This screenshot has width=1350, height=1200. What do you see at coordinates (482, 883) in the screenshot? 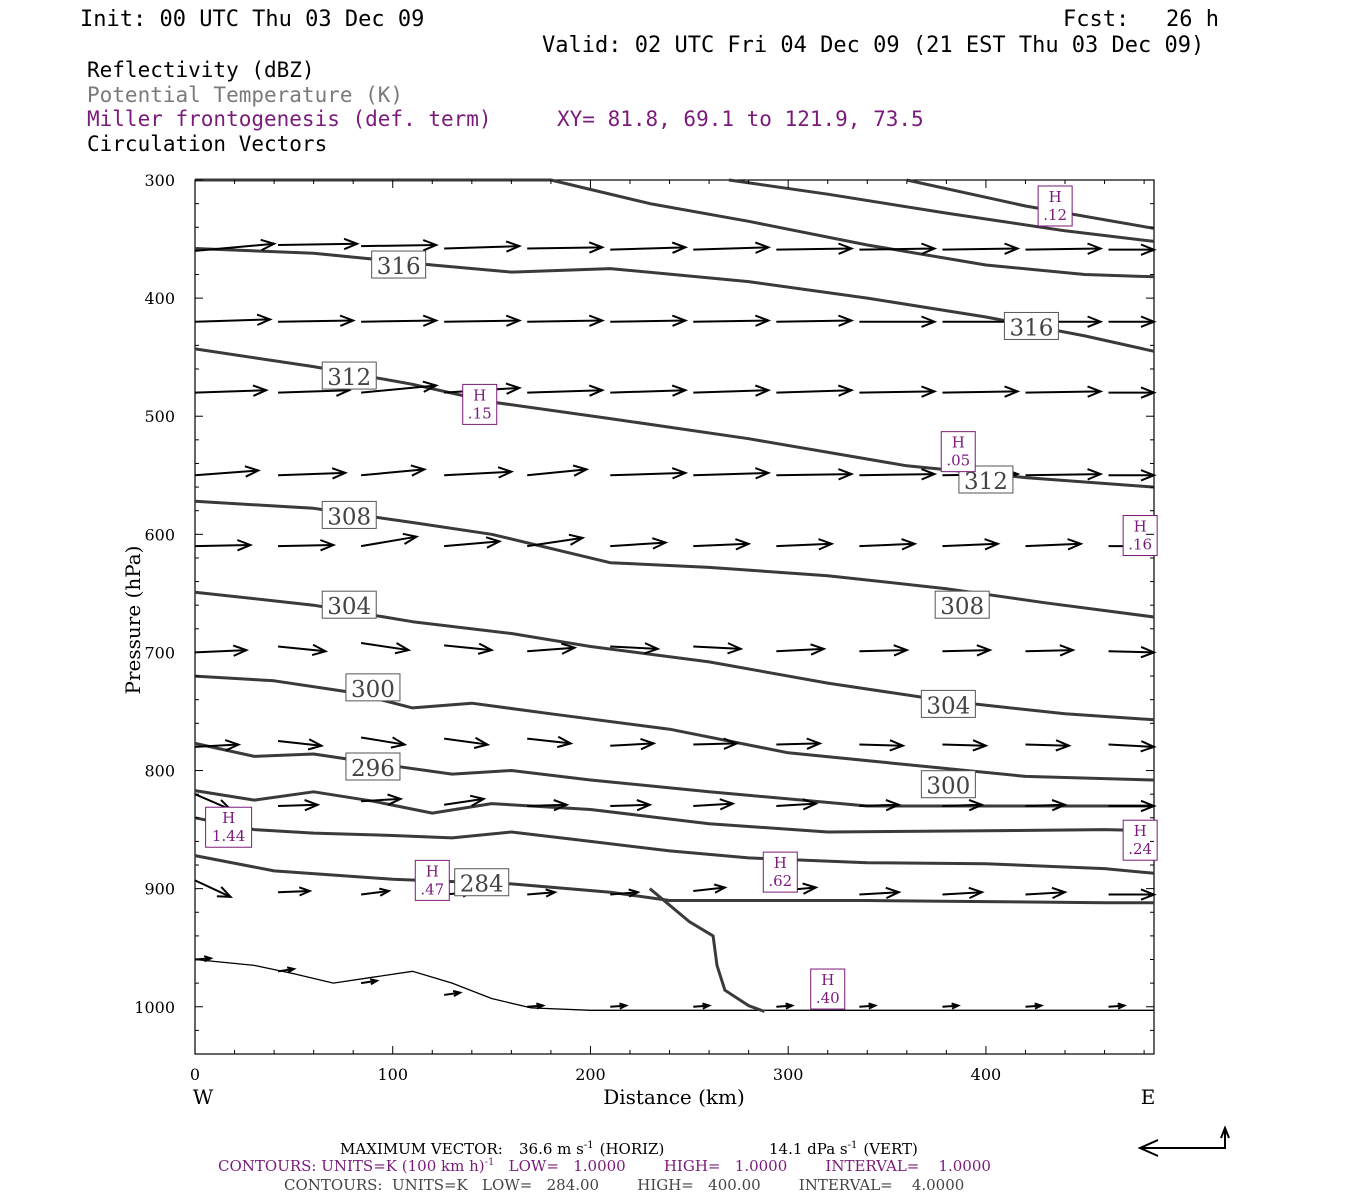
I see `isentrope-label: 284` at bounding box center [482, 883].